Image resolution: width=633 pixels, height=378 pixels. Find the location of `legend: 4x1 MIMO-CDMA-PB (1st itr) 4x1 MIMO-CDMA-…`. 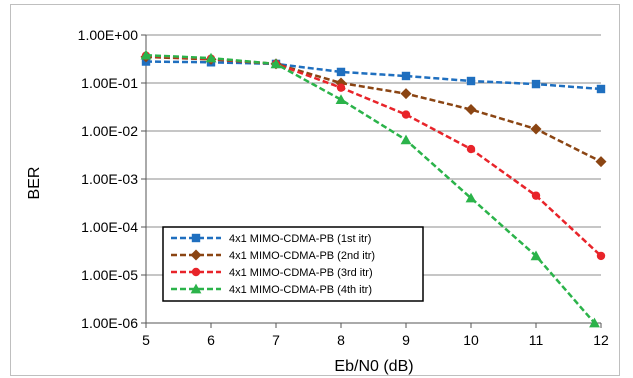

legend: 4x1 MIMO-CDMA-PB (1st itr) 4x1 MIMO-CDMA-… is located at coordinates (293, 264).